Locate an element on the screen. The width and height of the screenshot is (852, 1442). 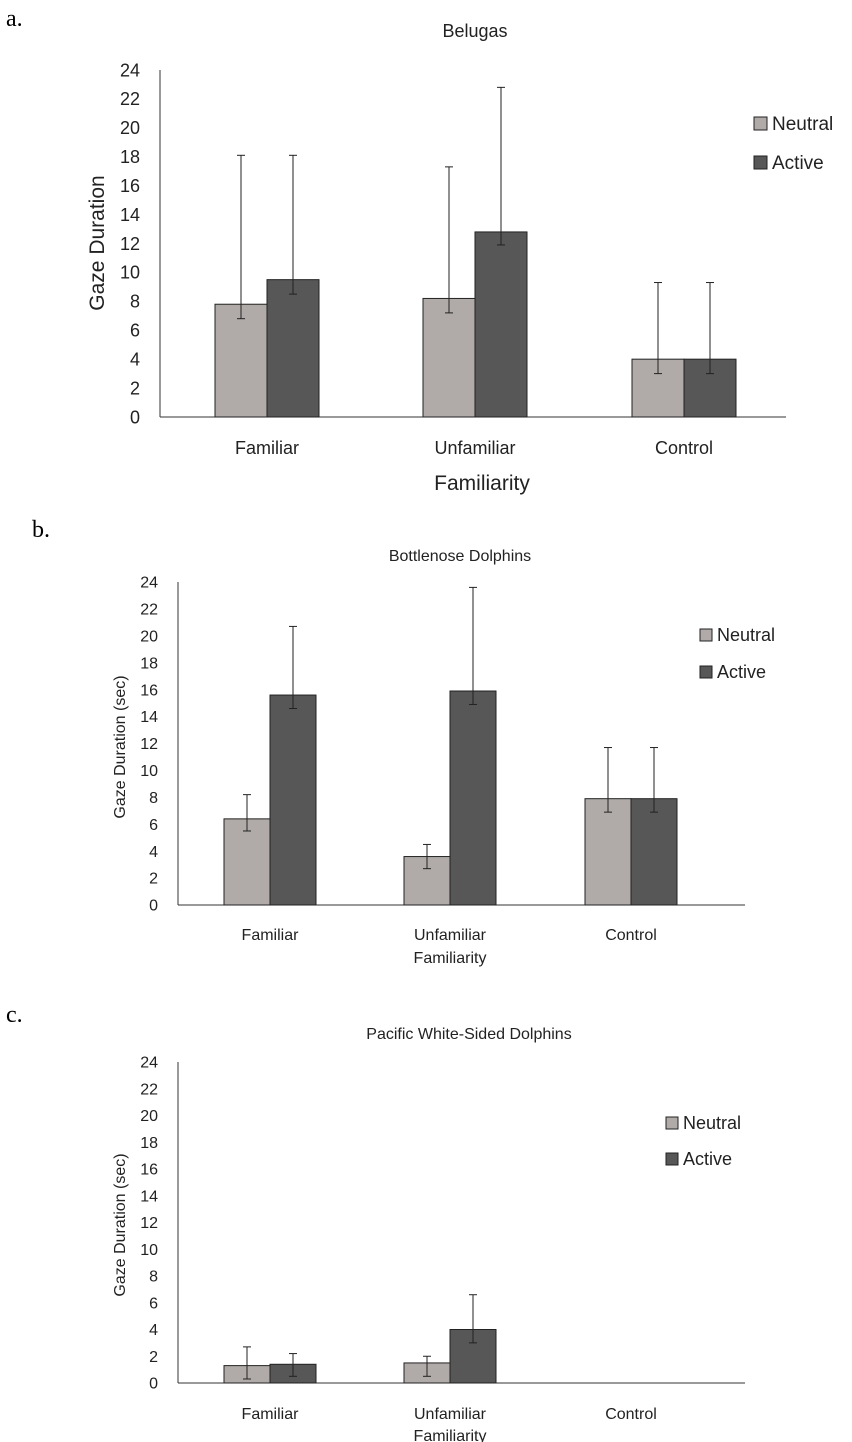
panel-letter-b: b. is located at coordinates (41, 530).